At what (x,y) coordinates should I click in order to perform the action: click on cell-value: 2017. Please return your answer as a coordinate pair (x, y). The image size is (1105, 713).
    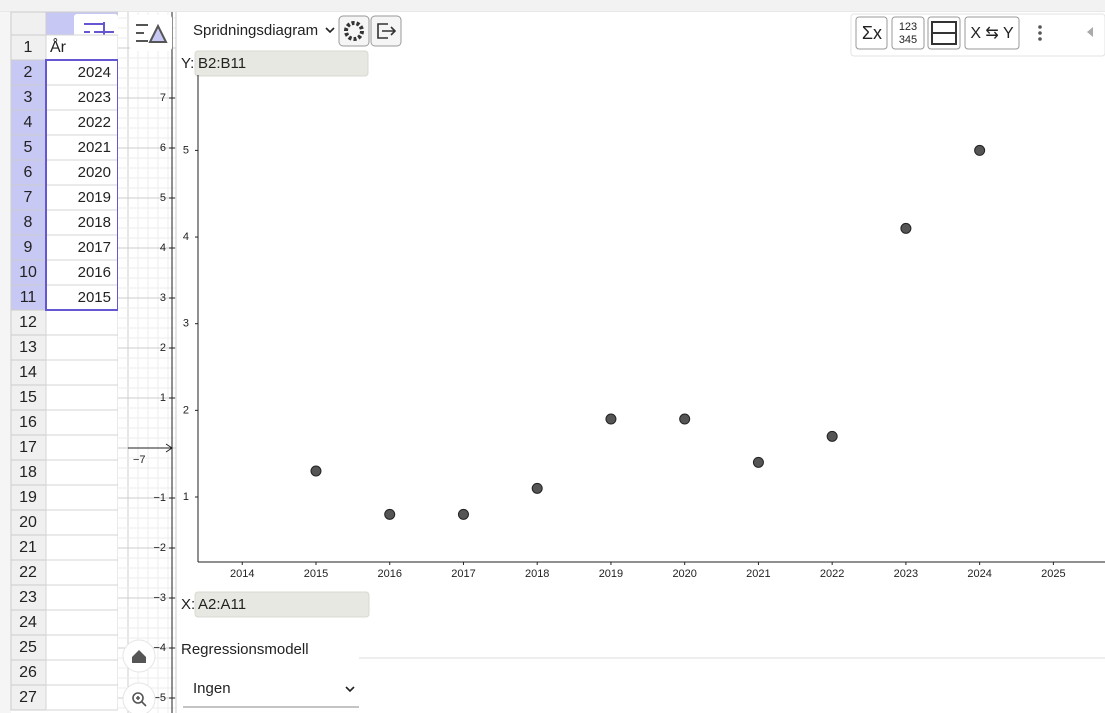
    Looking at the image, I should click on (94, 247).